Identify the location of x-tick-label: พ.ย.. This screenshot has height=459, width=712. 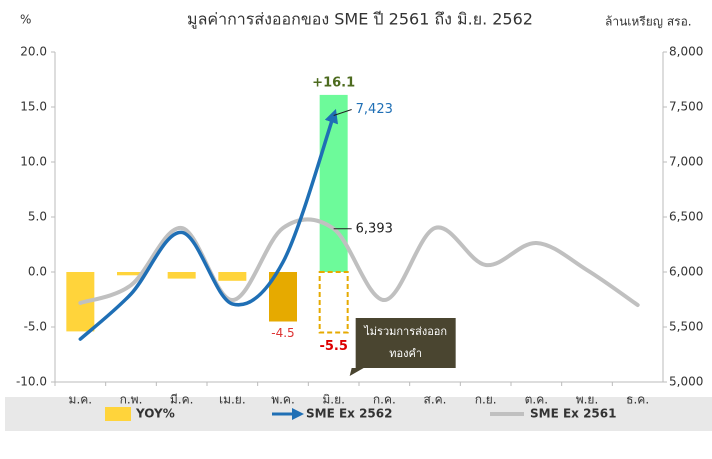
(587, 400).